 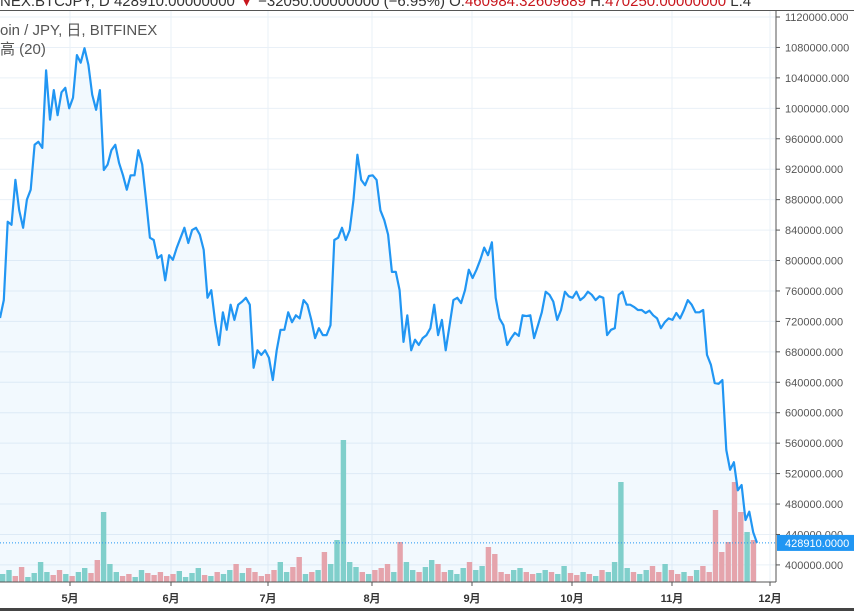 What do you see at coordinates (814, 292) in the screenshot?
I see `y-tick-label: 760000.000` at bounding box center [814, 292].